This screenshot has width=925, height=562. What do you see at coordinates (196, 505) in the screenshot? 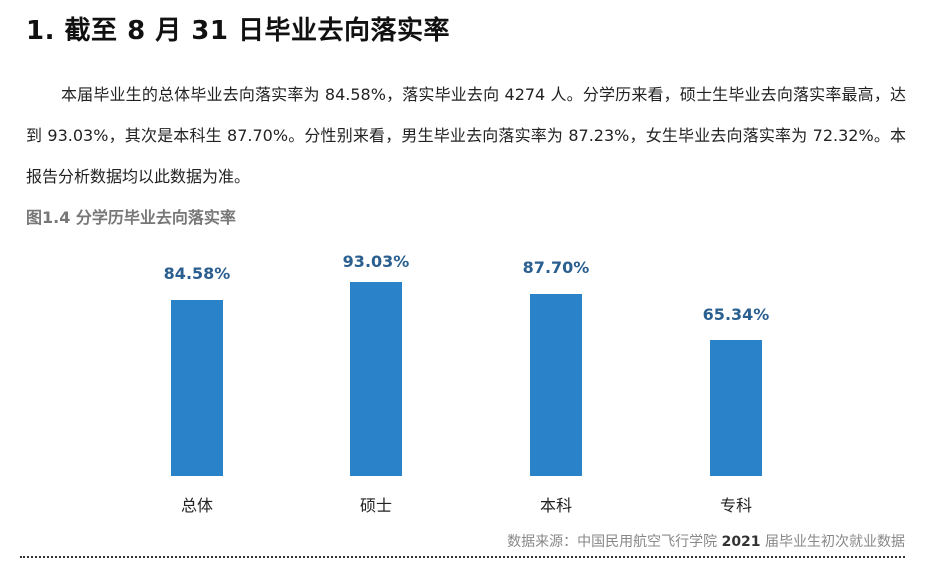
I see `category-label: 总体` at bounding box center [196, 505].